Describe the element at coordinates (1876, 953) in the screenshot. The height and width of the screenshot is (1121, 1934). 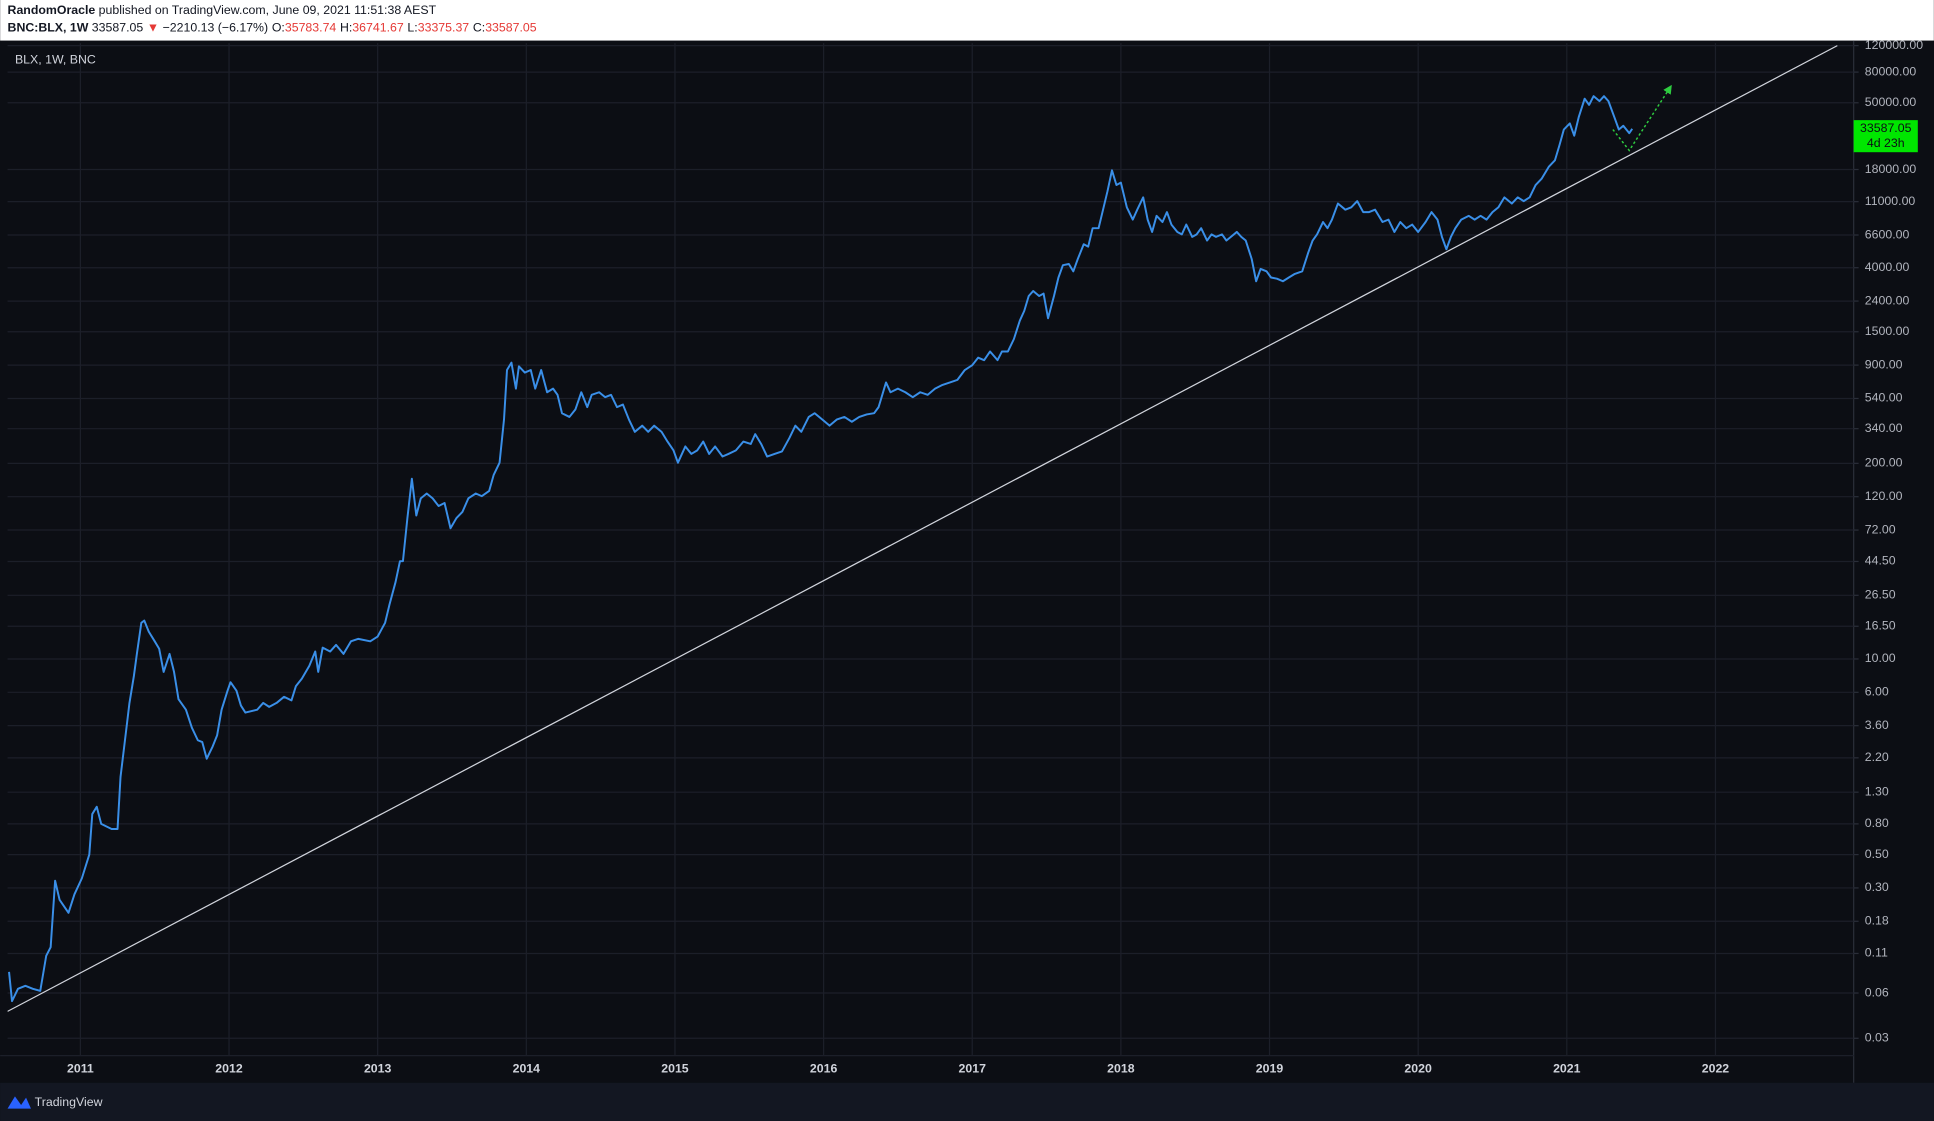
I see `y-tick-label: 0.11` at that location.